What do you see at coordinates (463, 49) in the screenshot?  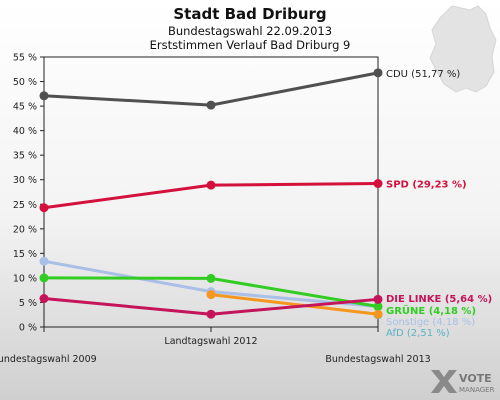 I see `germany-map-icon` at bounding box center [463, 49].